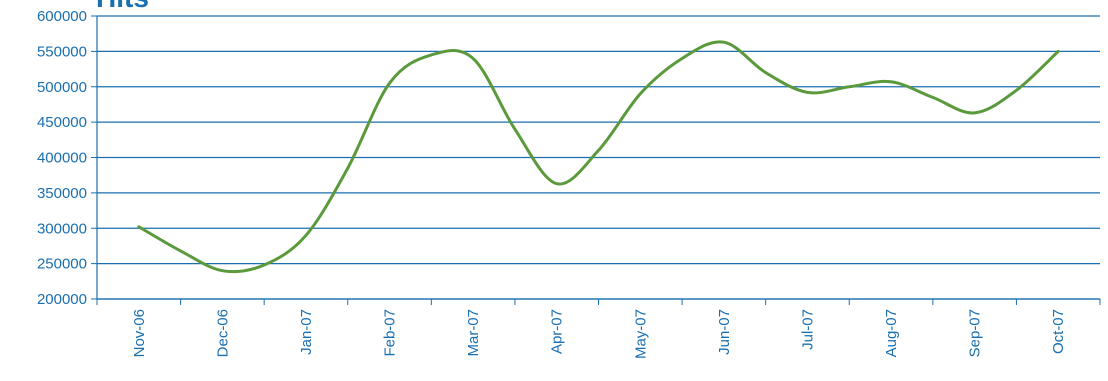 The width and height of the screenshot is (1108, 381). I want to click on x-tick-label: Dec-06, so click(222, 333).